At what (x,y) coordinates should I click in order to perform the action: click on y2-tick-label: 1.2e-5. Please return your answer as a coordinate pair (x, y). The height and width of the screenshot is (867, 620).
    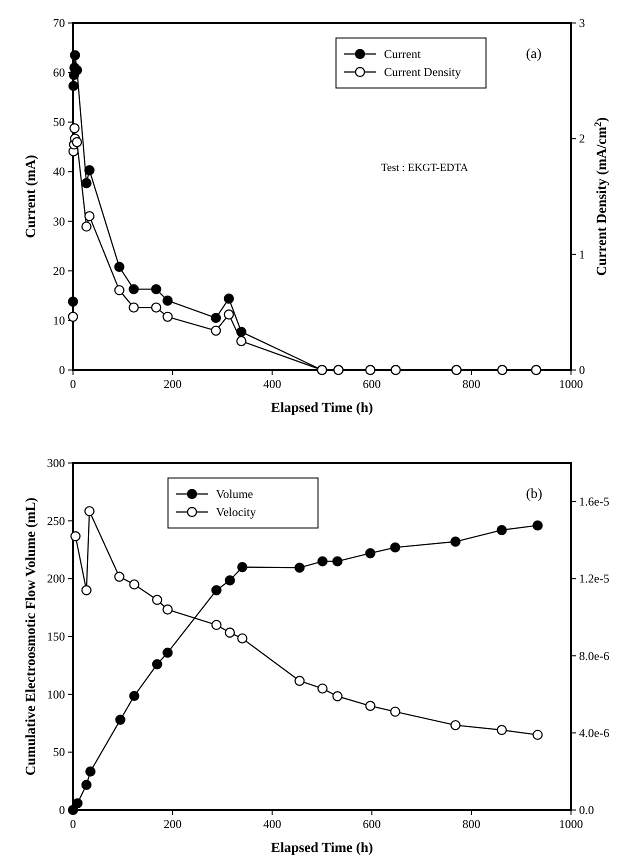
    Looking at the image, I should click on (594, 579).